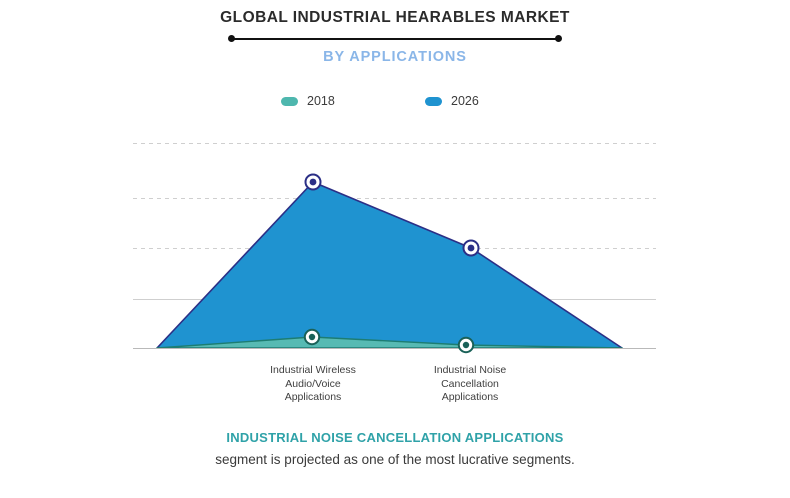 The image size is (790, 498). I want to click on x-axis-label-1-line-1: Cancellation, so click(470, 383).